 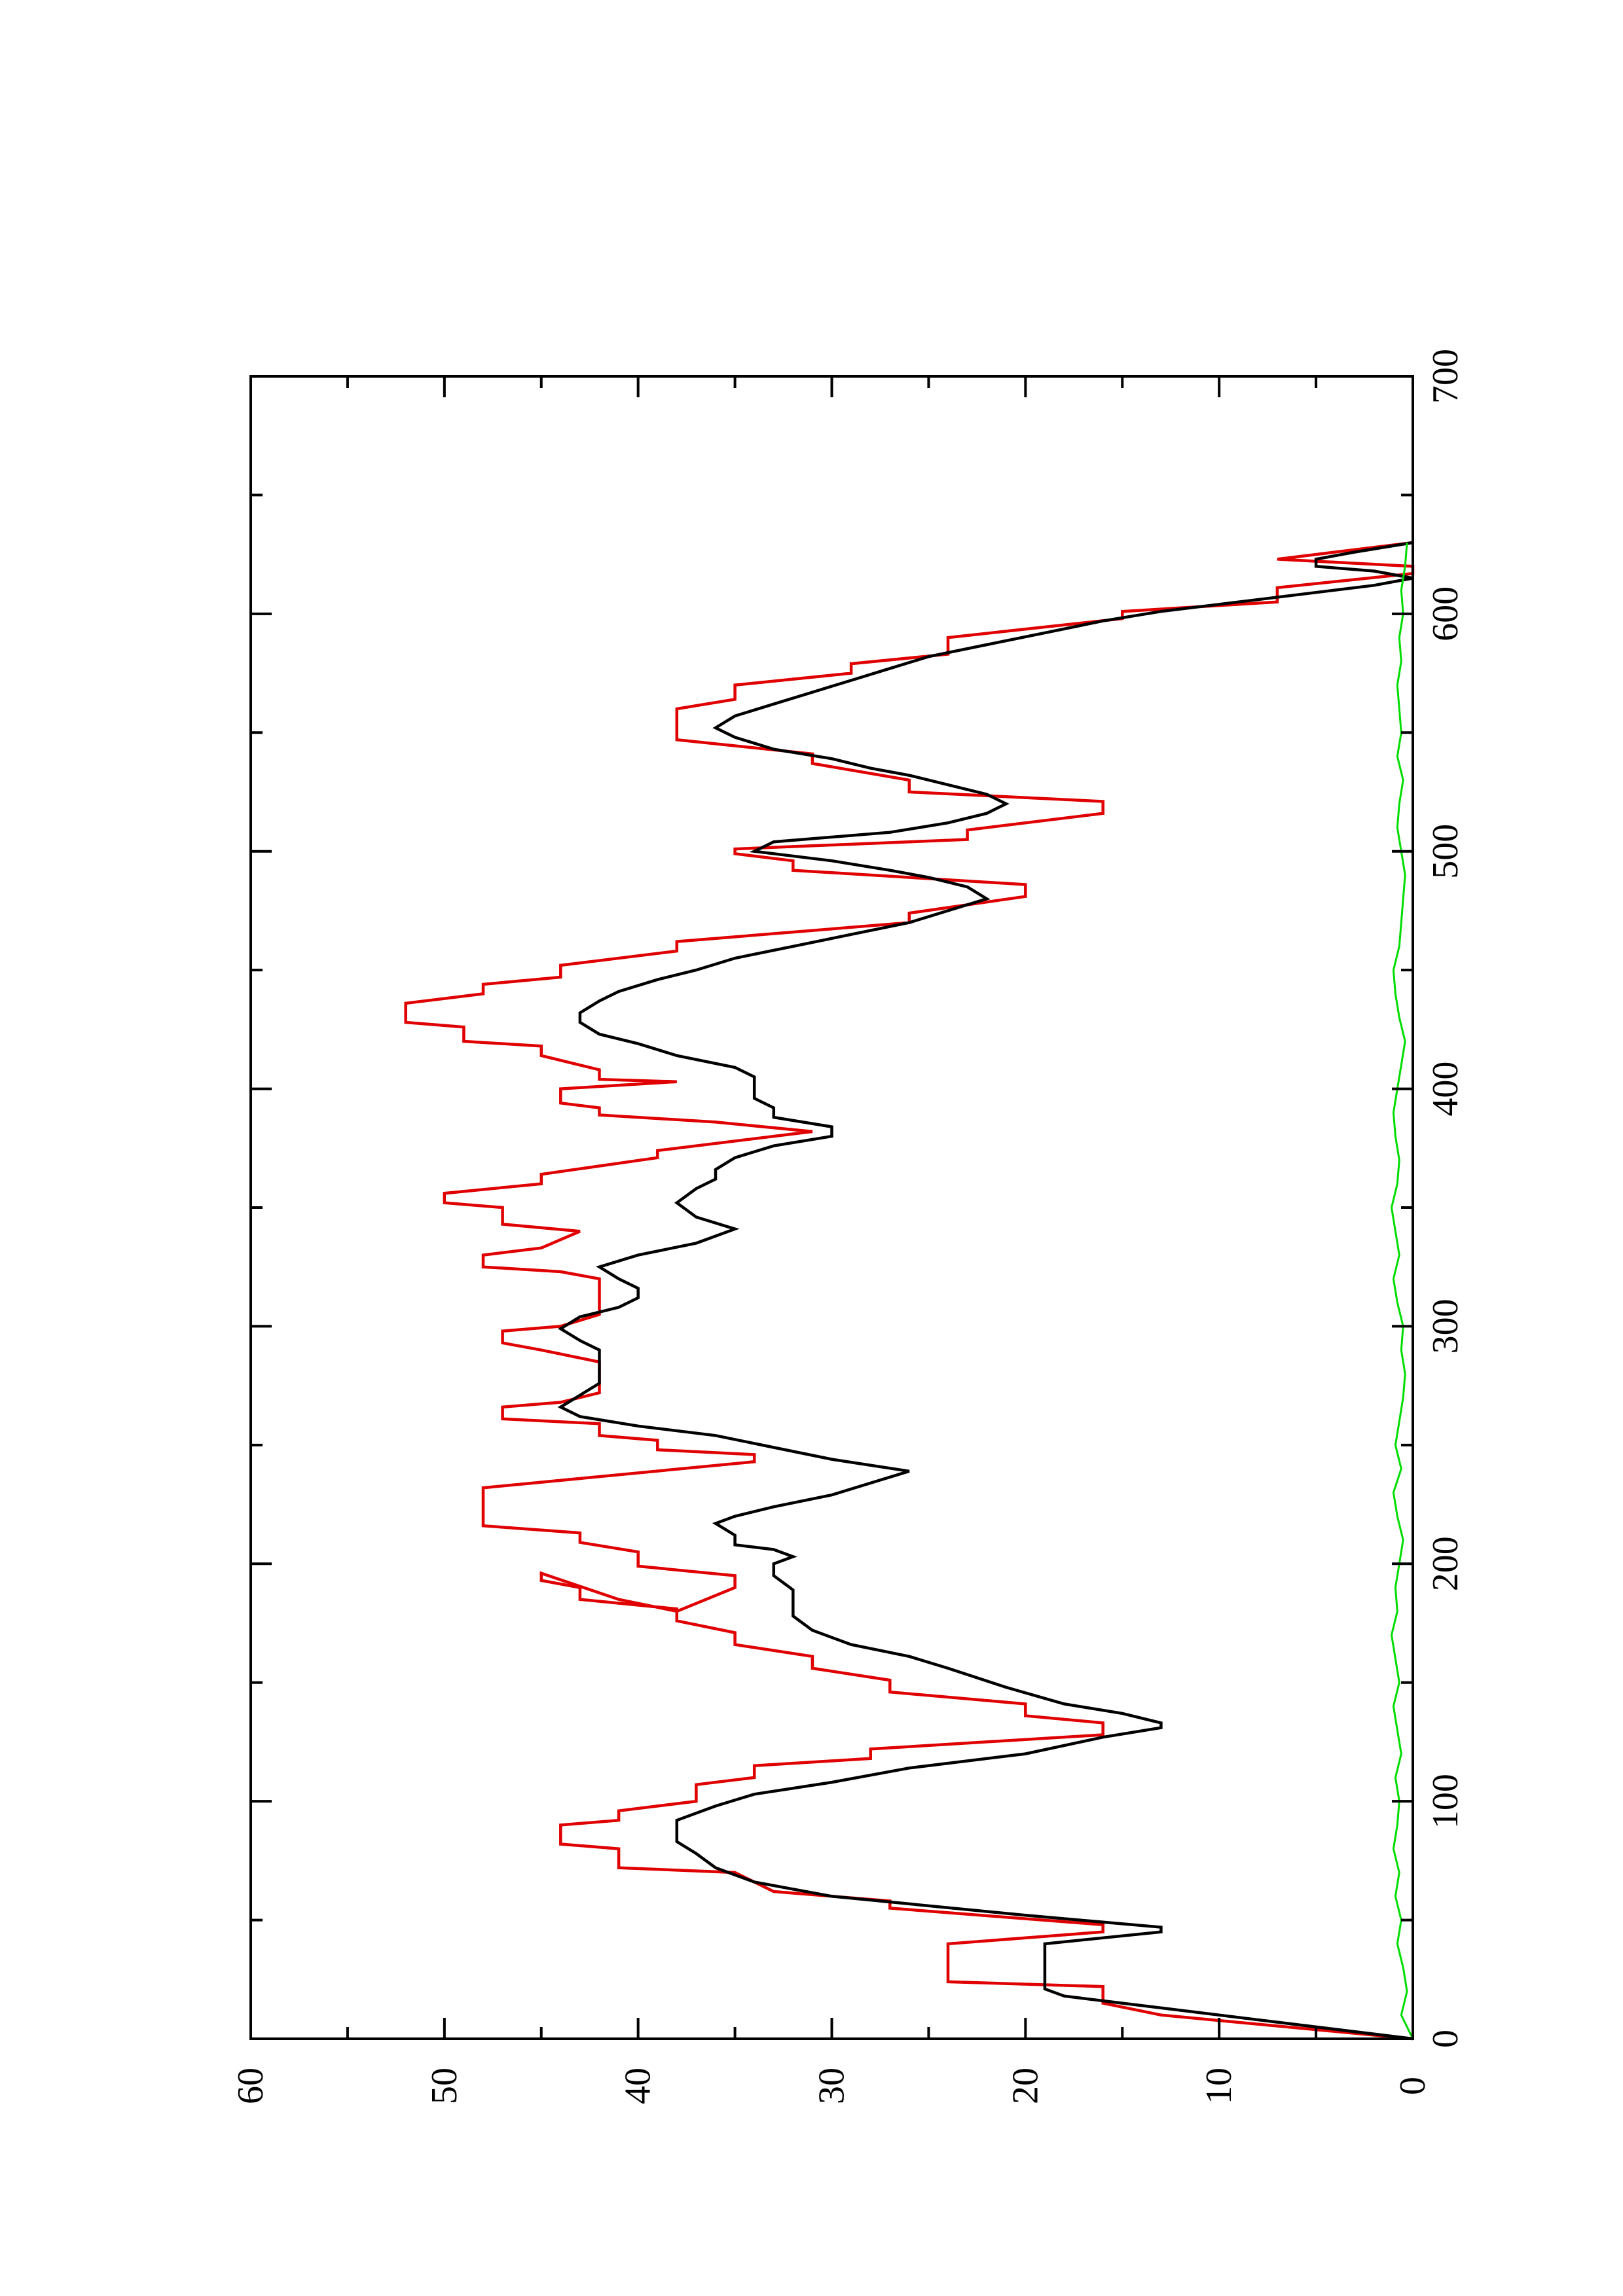 I want to click on x-tick-label: 700, so click(x=1445, y=376).